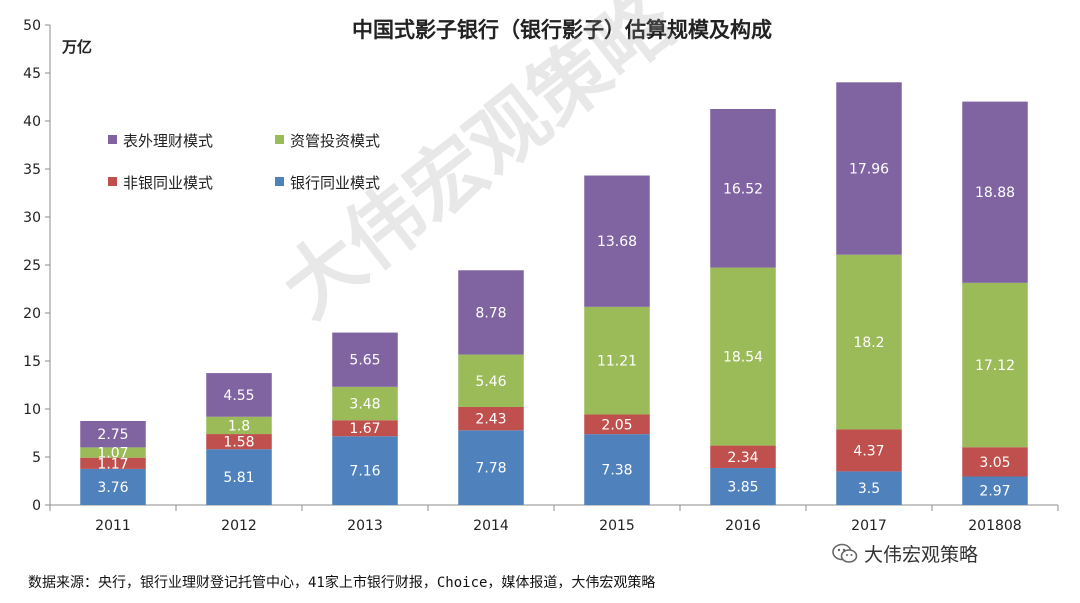 This screenshot has width=1080, height=603. What do you see at coordinates (32, 266) in the screenshot?
I see `y-tick-label: 25` at bounding box center [32, 266].